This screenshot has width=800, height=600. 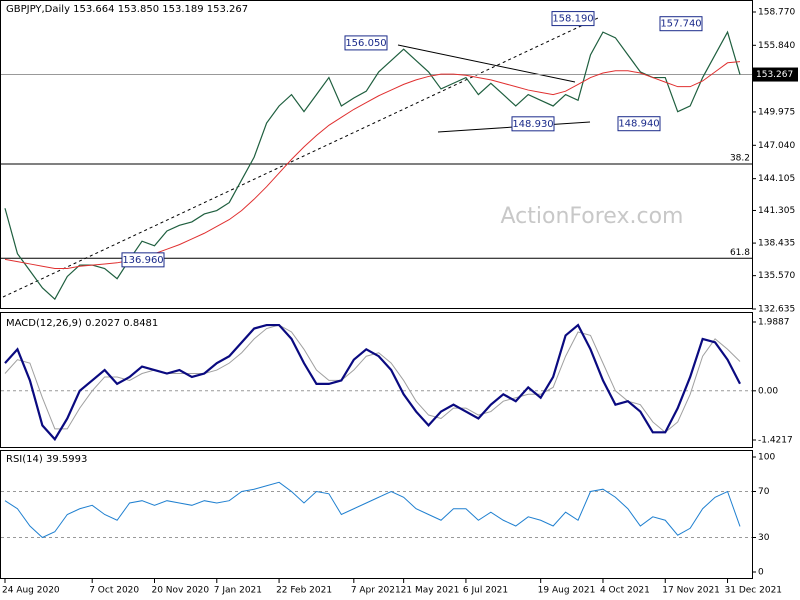 What do you see at coordinates (238, 591) in the screenshot?
I see `x-tick-label: 7 Jan 2021` at bounding box center [238, 591].